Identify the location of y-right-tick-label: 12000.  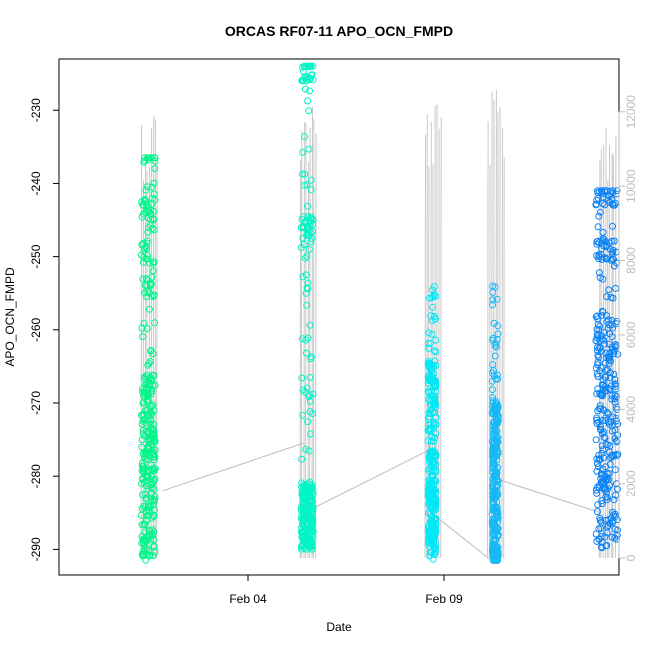
(631, 112).